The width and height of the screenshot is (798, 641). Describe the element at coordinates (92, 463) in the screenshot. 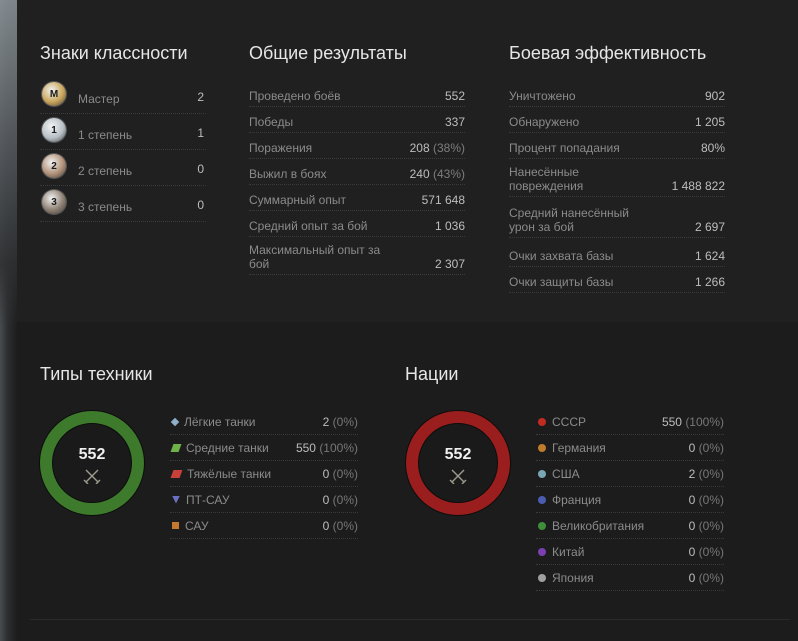

I see `vehicle-types-ring: 552` at that location.